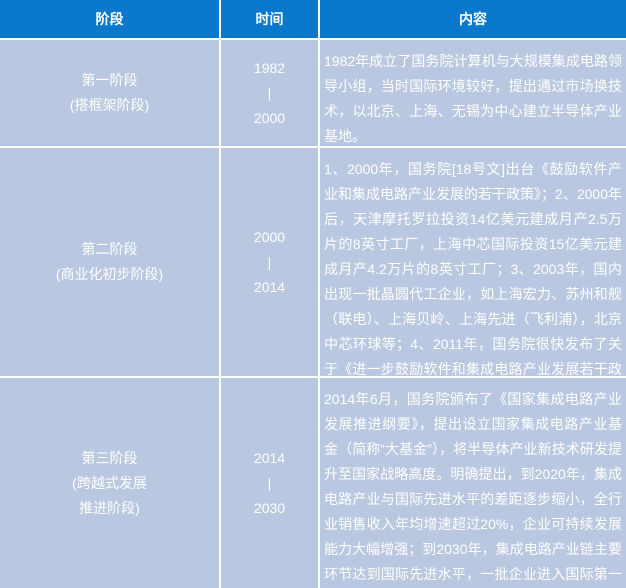 The width and height of the screenshot is (626, 588). I want to click on time-cell-row3: 2014 | 2030, so click(269, 483).